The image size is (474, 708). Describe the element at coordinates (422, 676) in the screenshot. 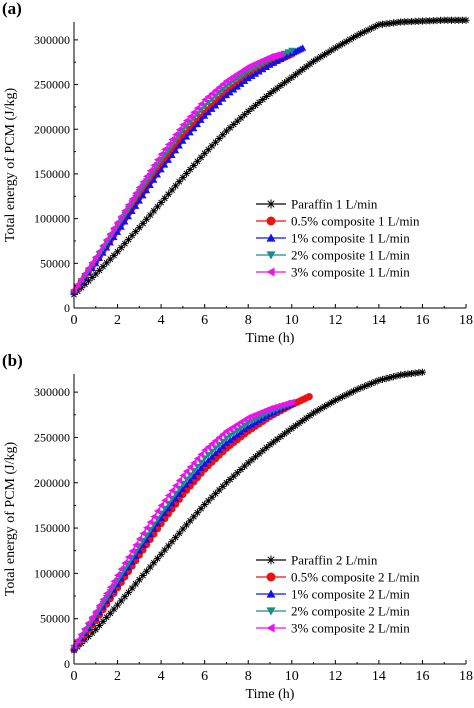

I see `x-tick-label: 16` at that location.